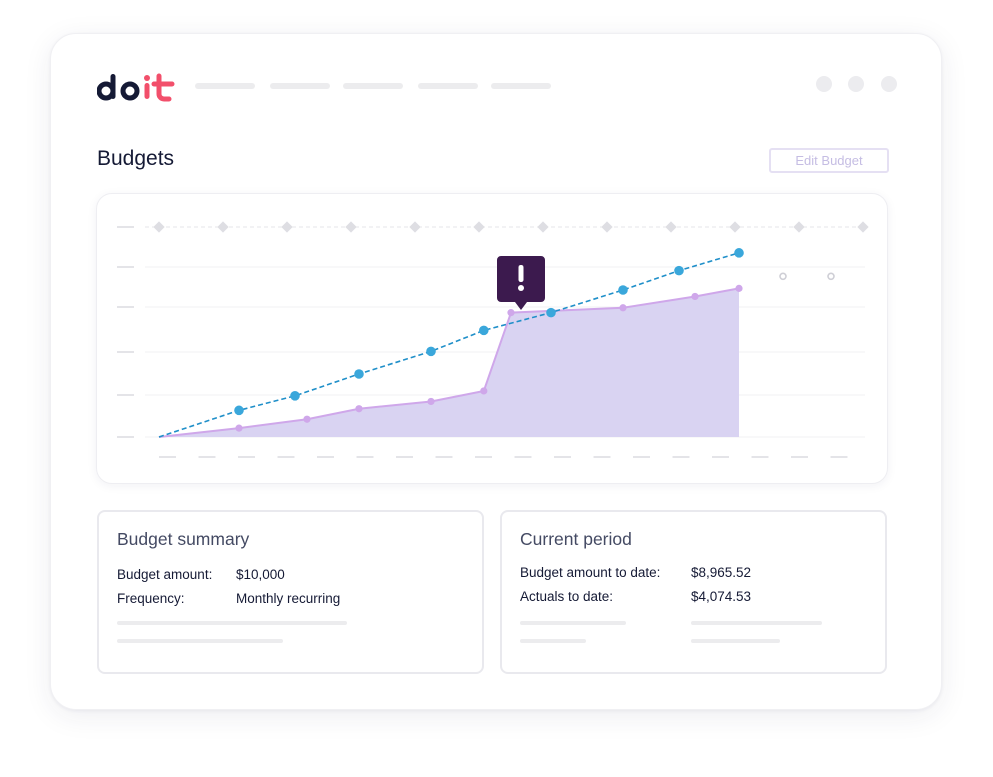 The image size is (993, 777). I want to click on actuals-to-date-label: Actuals to date:, so click(567, 596).